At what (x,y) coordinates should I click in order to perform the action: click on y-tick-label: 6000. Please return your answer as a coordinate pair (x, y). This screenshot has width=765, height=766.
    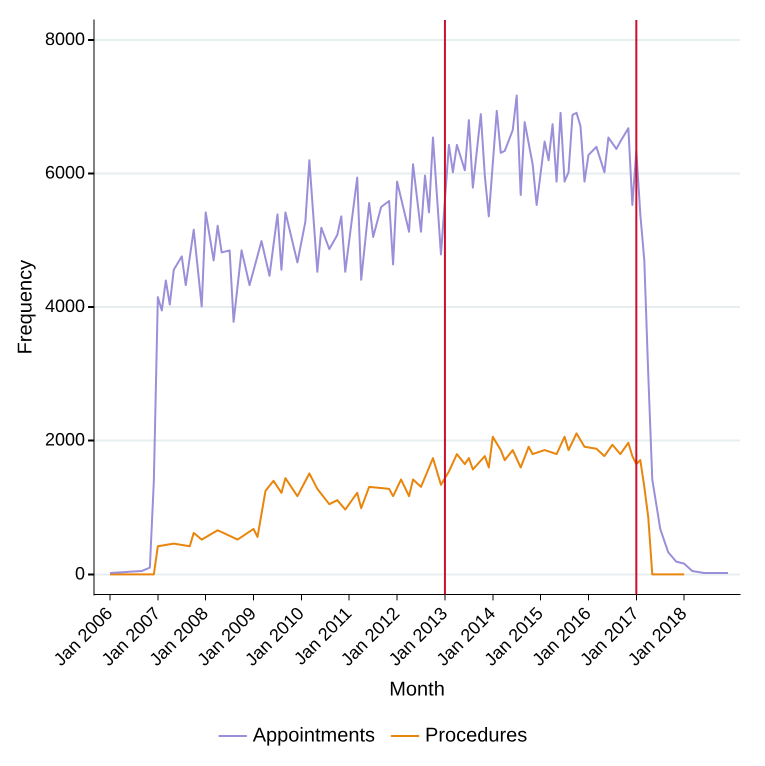
    Looking at the image, I should click on (65, 172).